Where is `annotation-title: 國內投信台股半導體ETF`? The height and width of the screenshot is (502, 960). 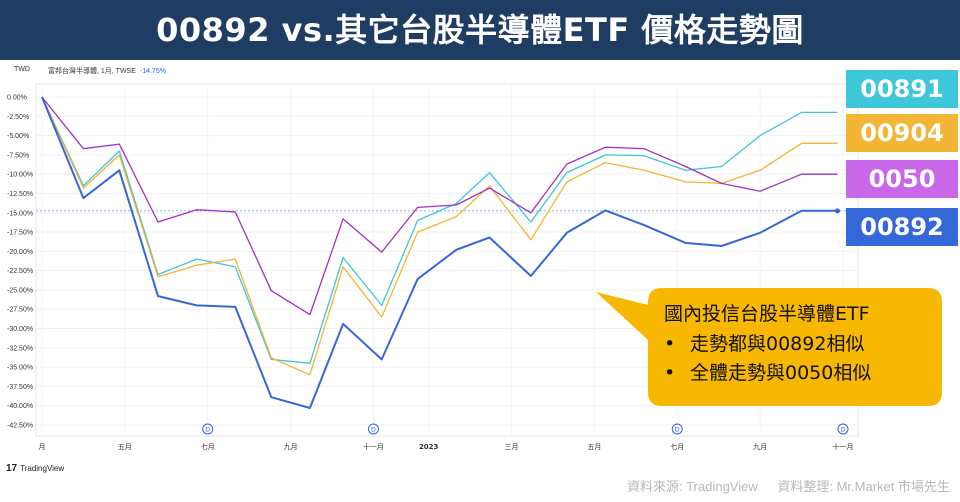
annotation-title: 國內投信台股半導體ETF is located at coordinates (767, 314).